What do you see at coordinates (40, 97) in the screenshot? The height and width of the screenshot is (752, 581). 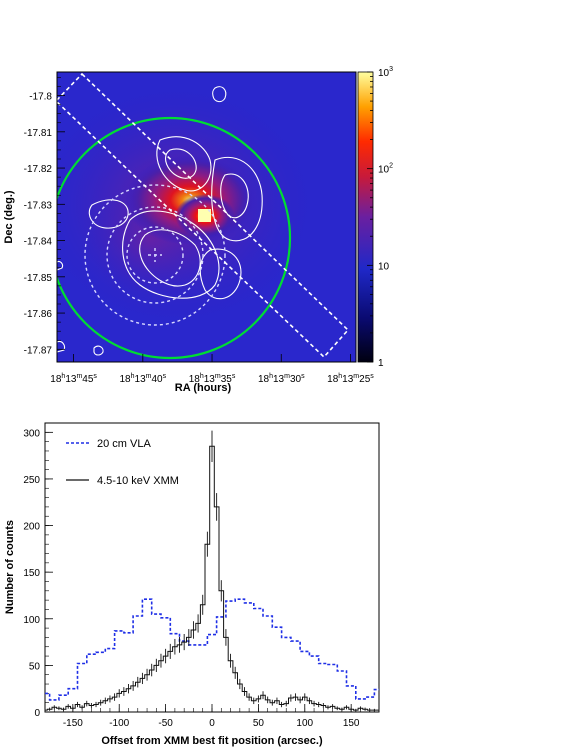 I see `map-y-tick-label: -17.8` at bounding box center [40, 97].